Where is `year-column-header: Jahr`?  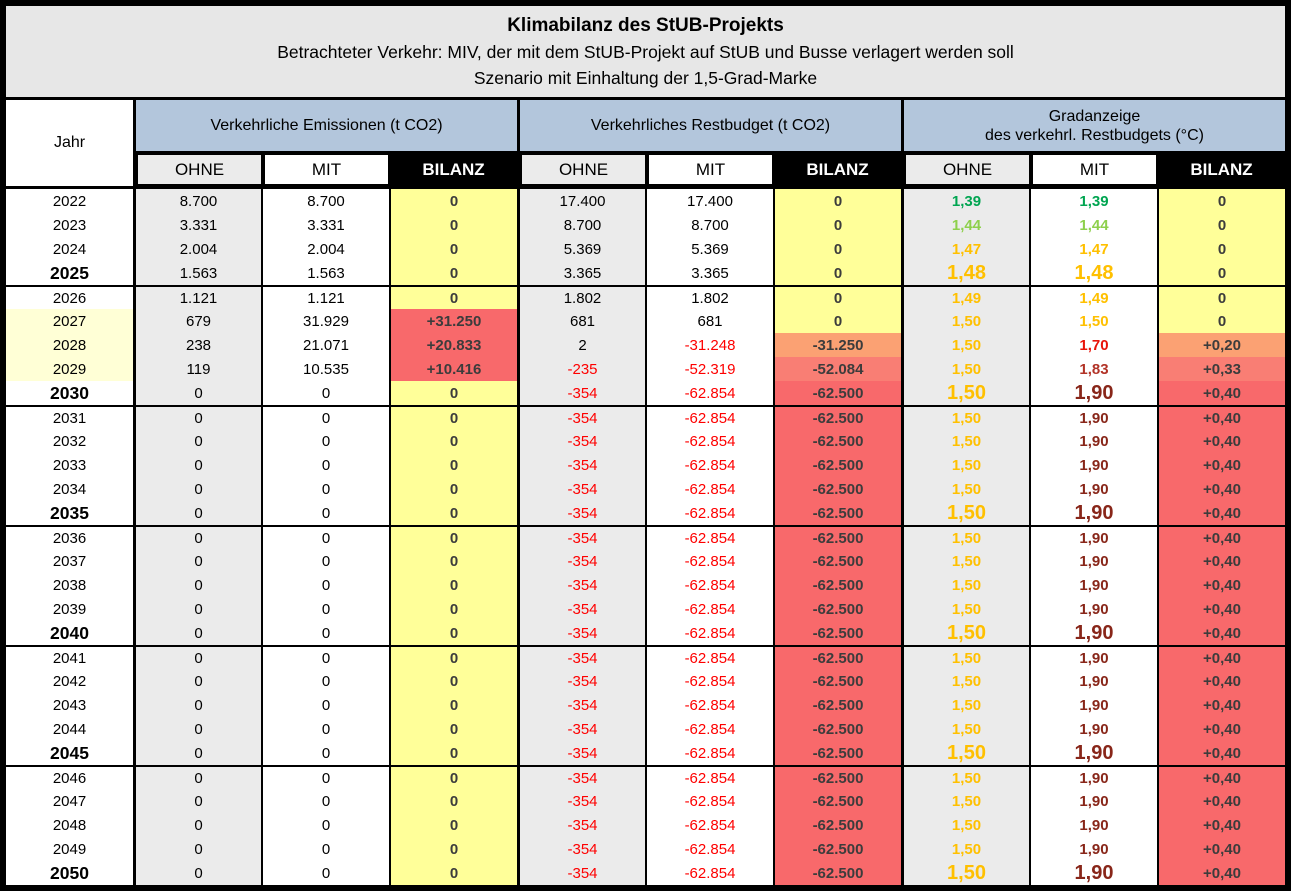 year-column-header: Jahr is located at coordinates (69, 143).